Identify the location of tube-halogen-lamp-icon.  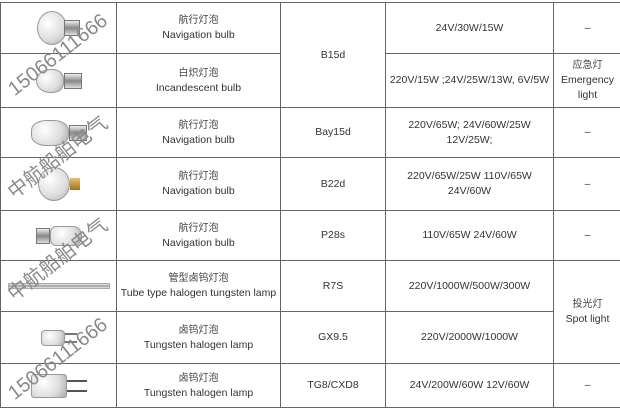
(59, 286).